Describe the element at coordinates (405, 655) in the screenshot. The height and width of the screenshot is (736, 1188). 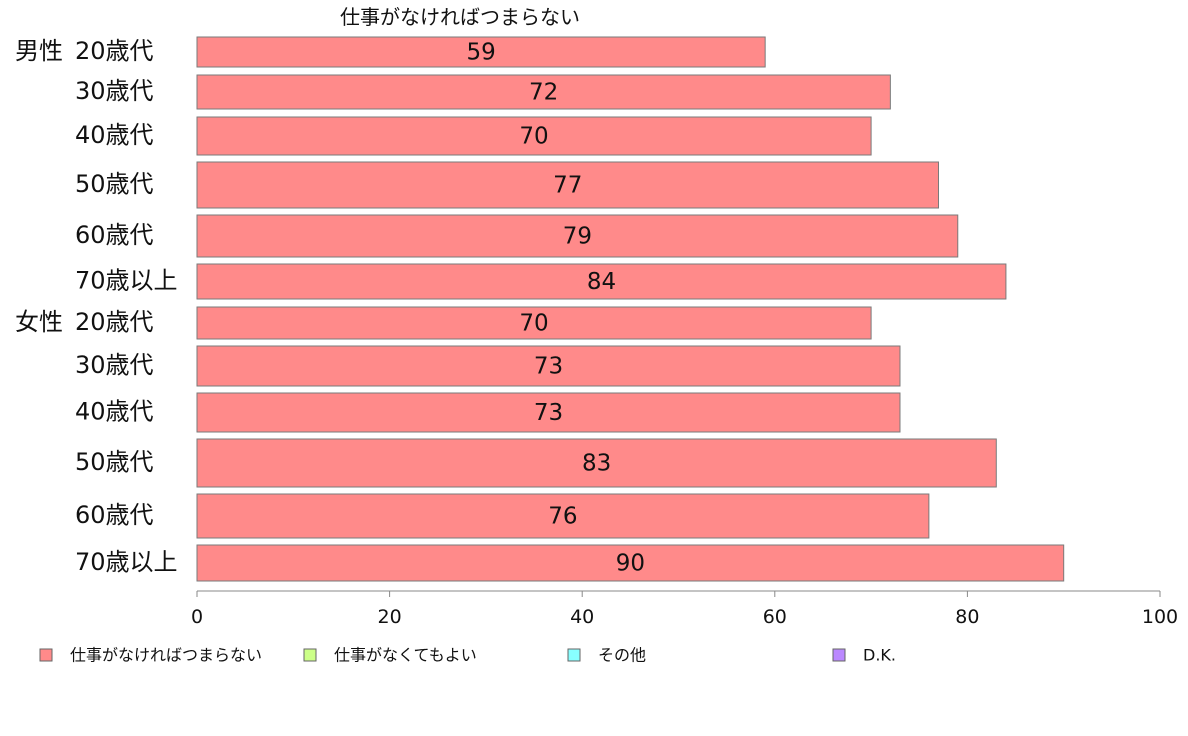
I see `legend-label: 仕事がなくてもよい` at that location.